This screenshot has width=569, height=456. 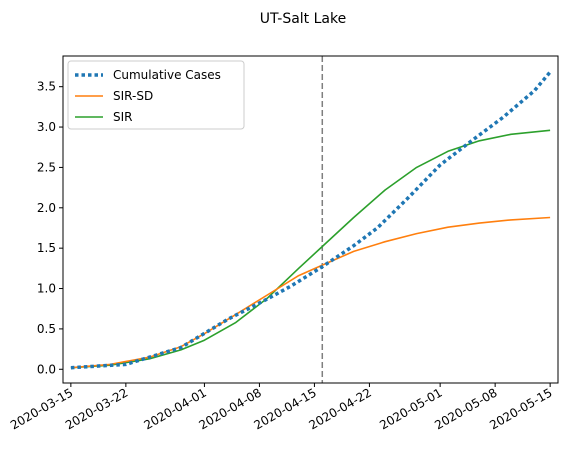 What do you see at coordinates (303, 19) in the screenshot?
I see `chart-title: UT-Salt Lake` at bounding box center [303, 19].